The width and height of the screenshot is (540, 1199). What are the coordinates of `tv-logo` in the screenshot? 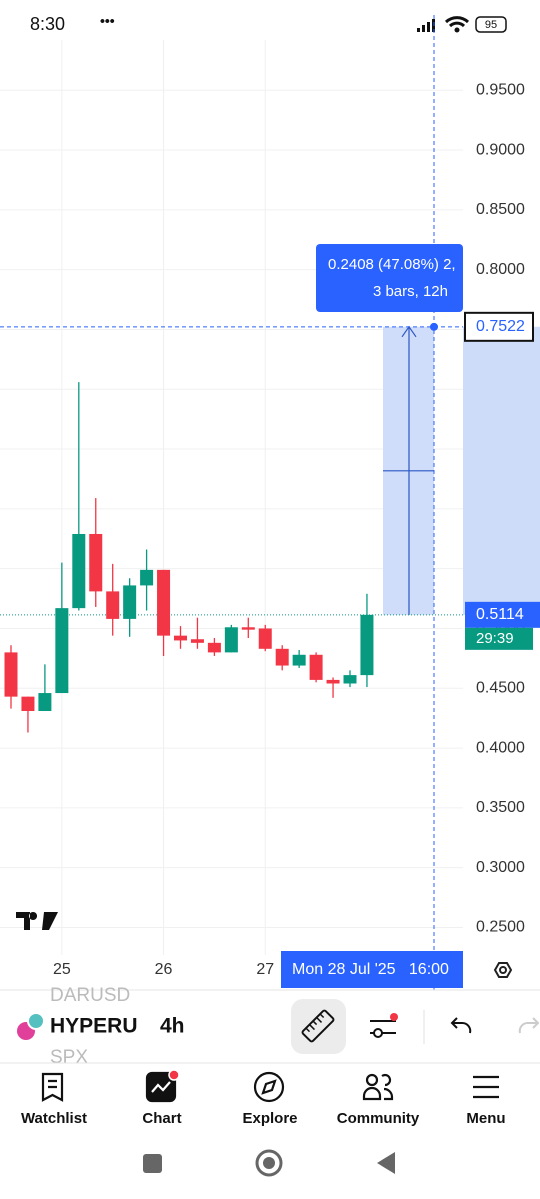 It's located at (37, 921).